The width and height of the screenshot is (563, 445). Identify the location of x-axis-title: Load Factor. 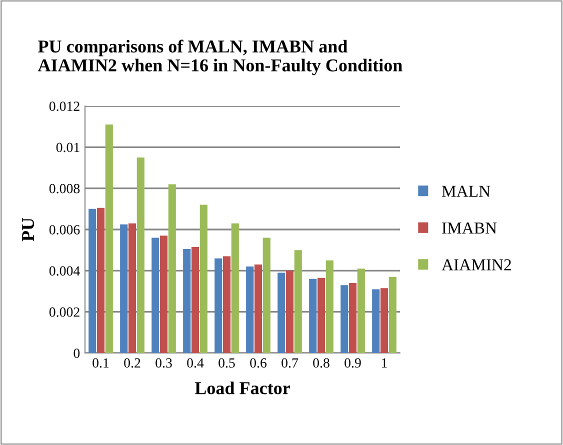
(242, 388).